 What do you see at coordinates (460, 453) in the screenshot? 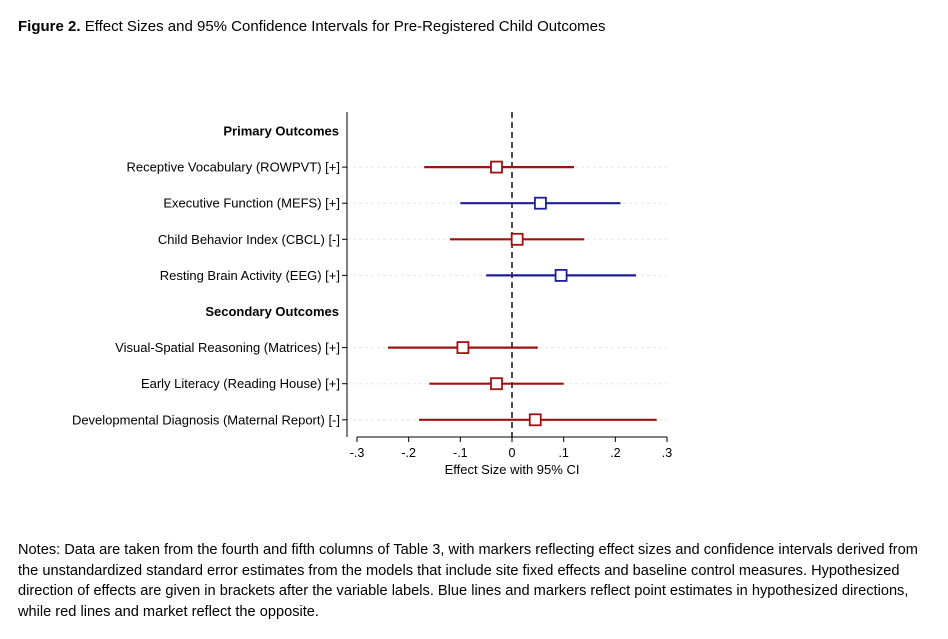
I see `x-tick-label: -.1` at bounding box center [460, 453].